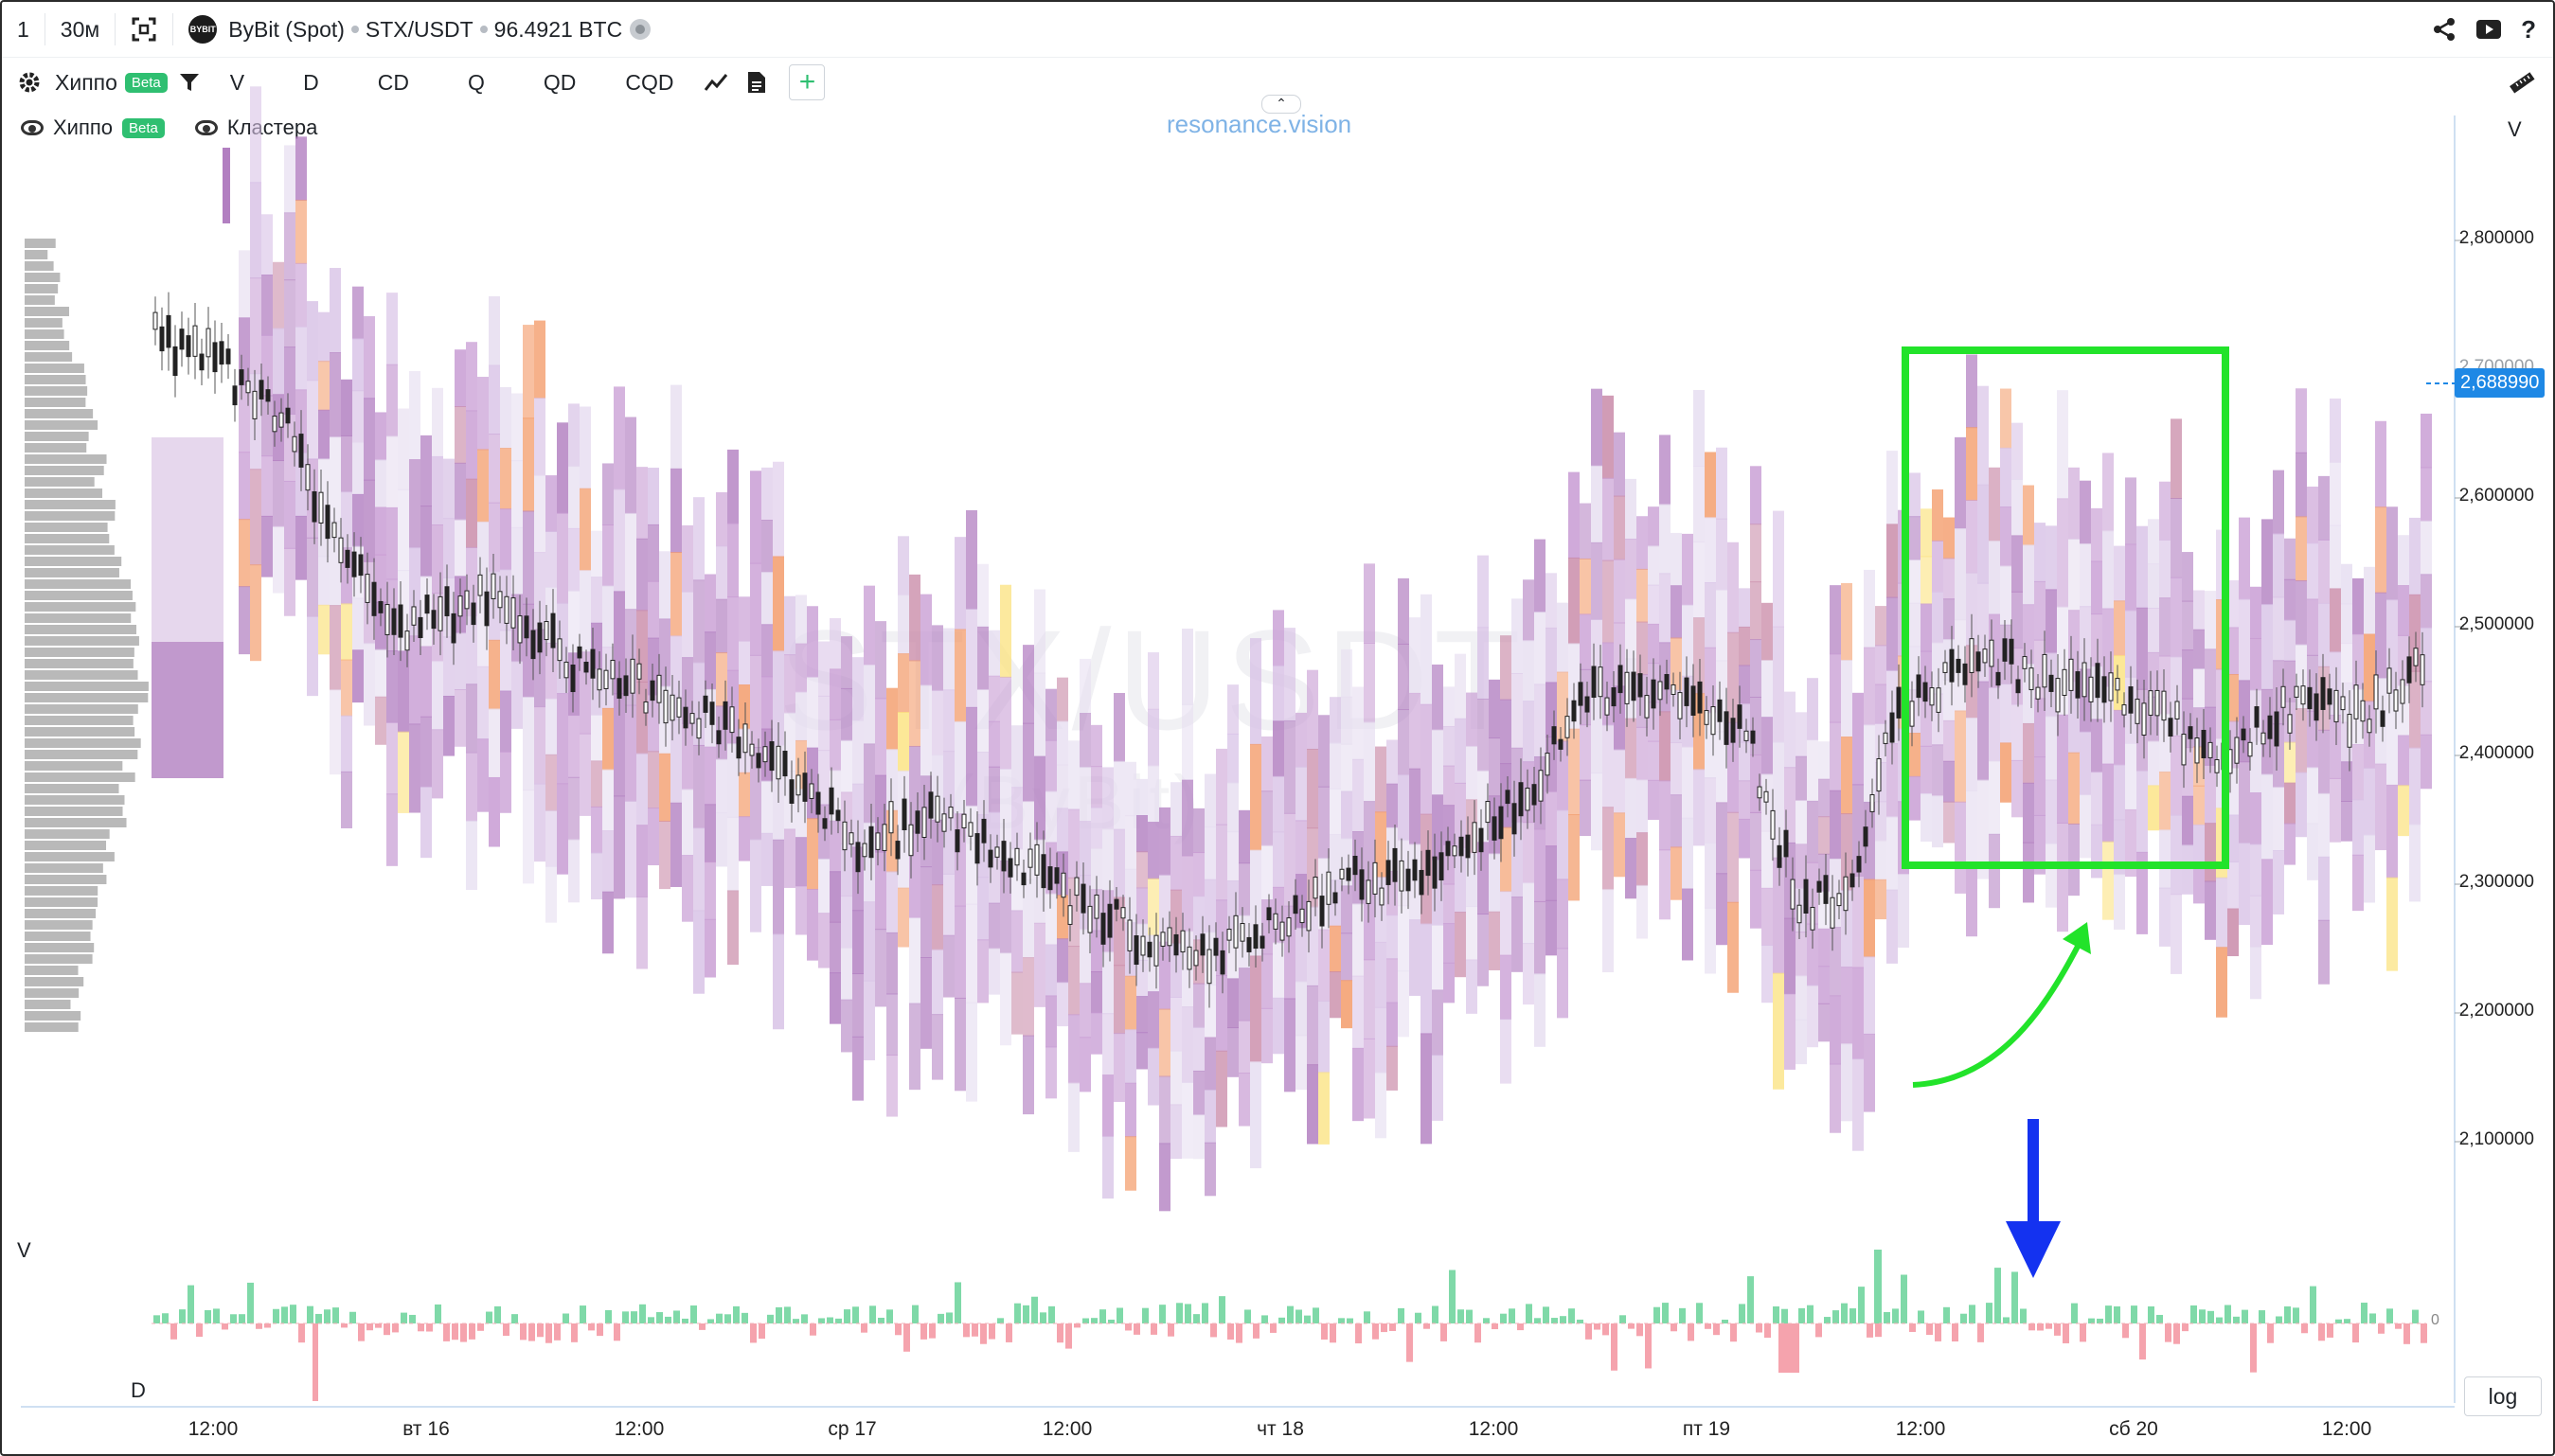  I want to click on notes-button, so click(762, 82).